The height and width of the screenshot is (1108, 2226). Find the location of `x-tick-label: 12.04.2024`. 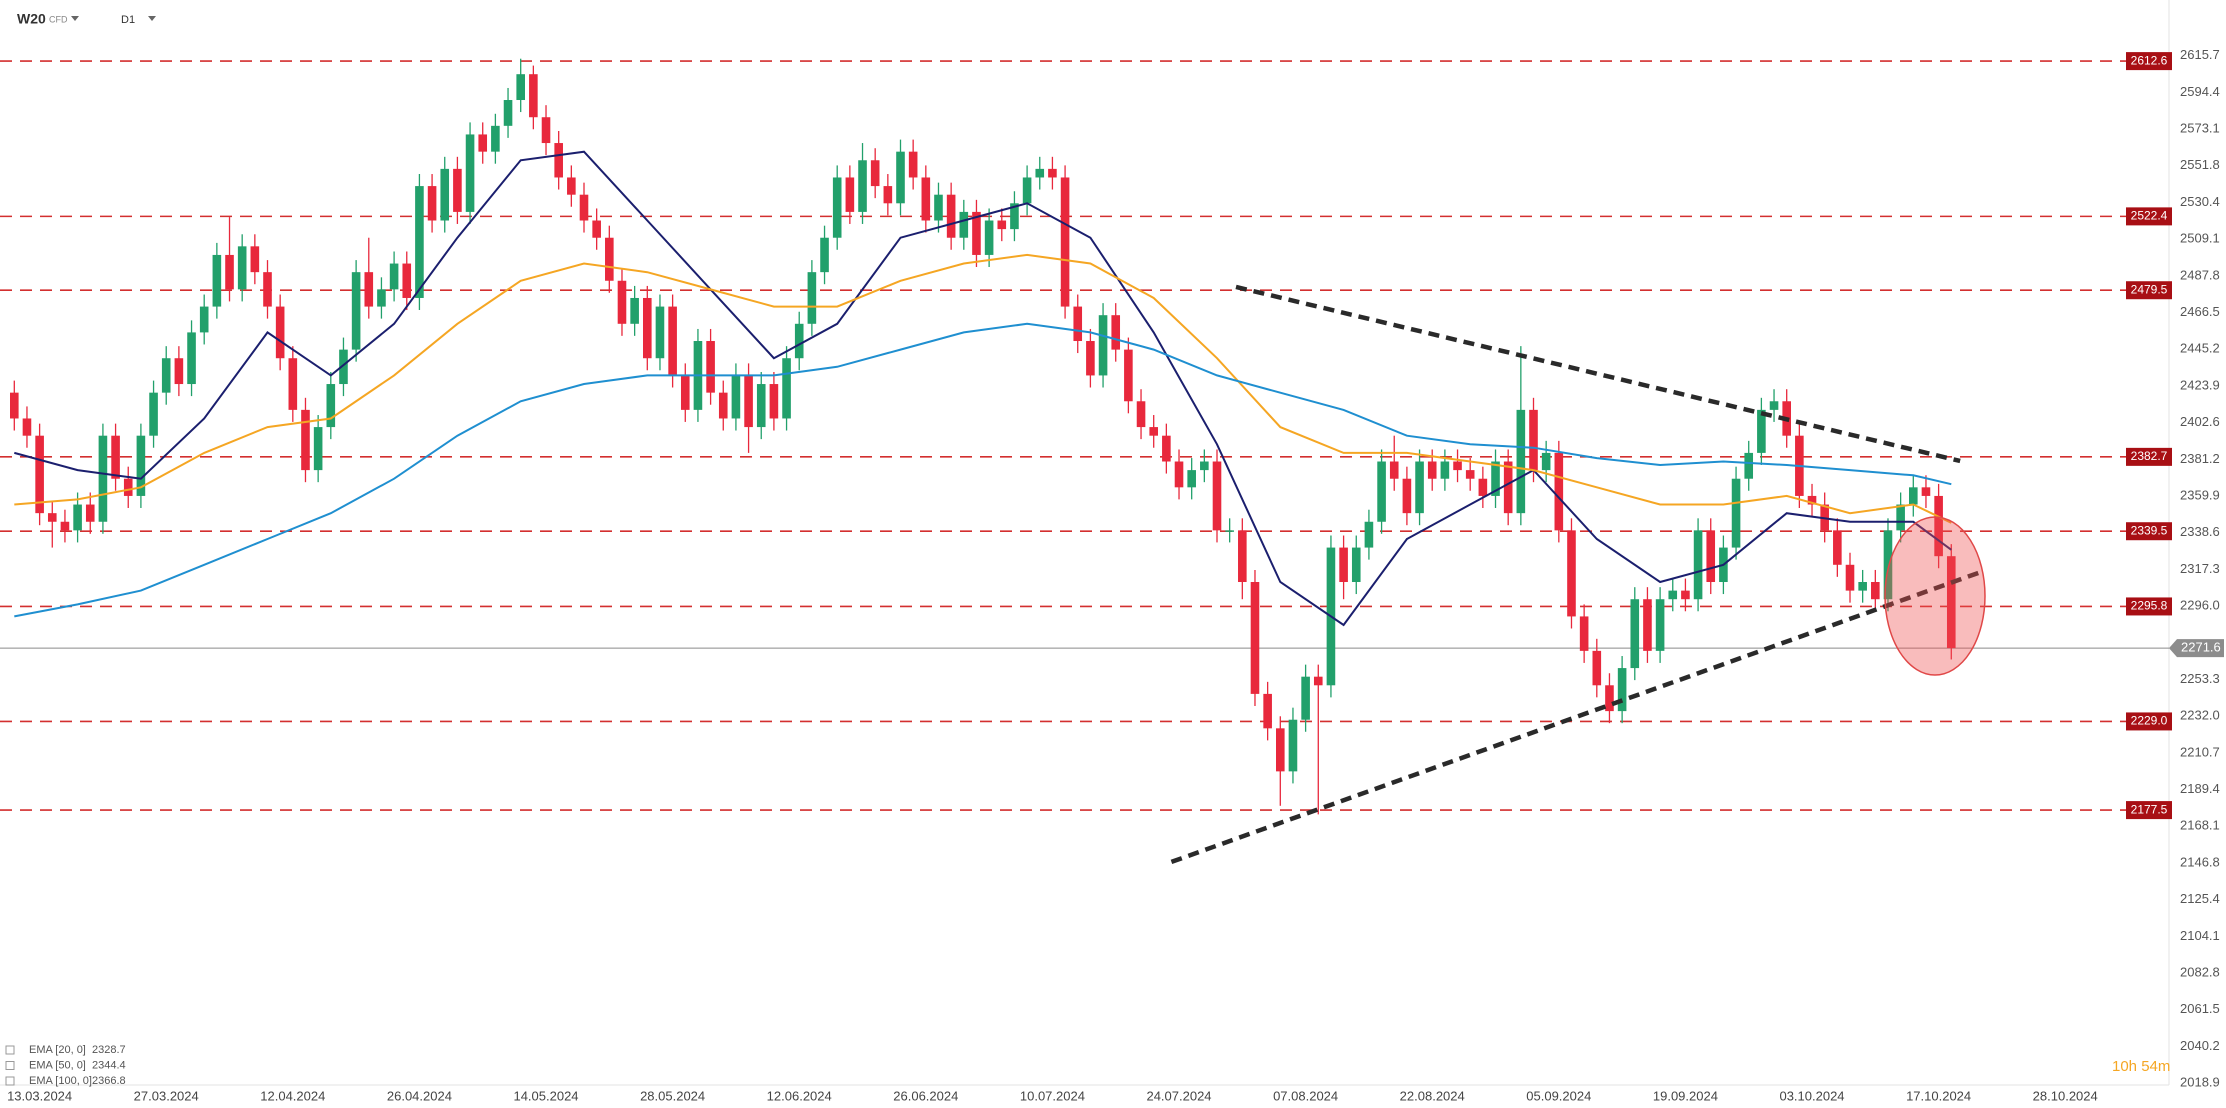

x-tick-label: 12.04.2024 is located at coordinates (292, 1095).